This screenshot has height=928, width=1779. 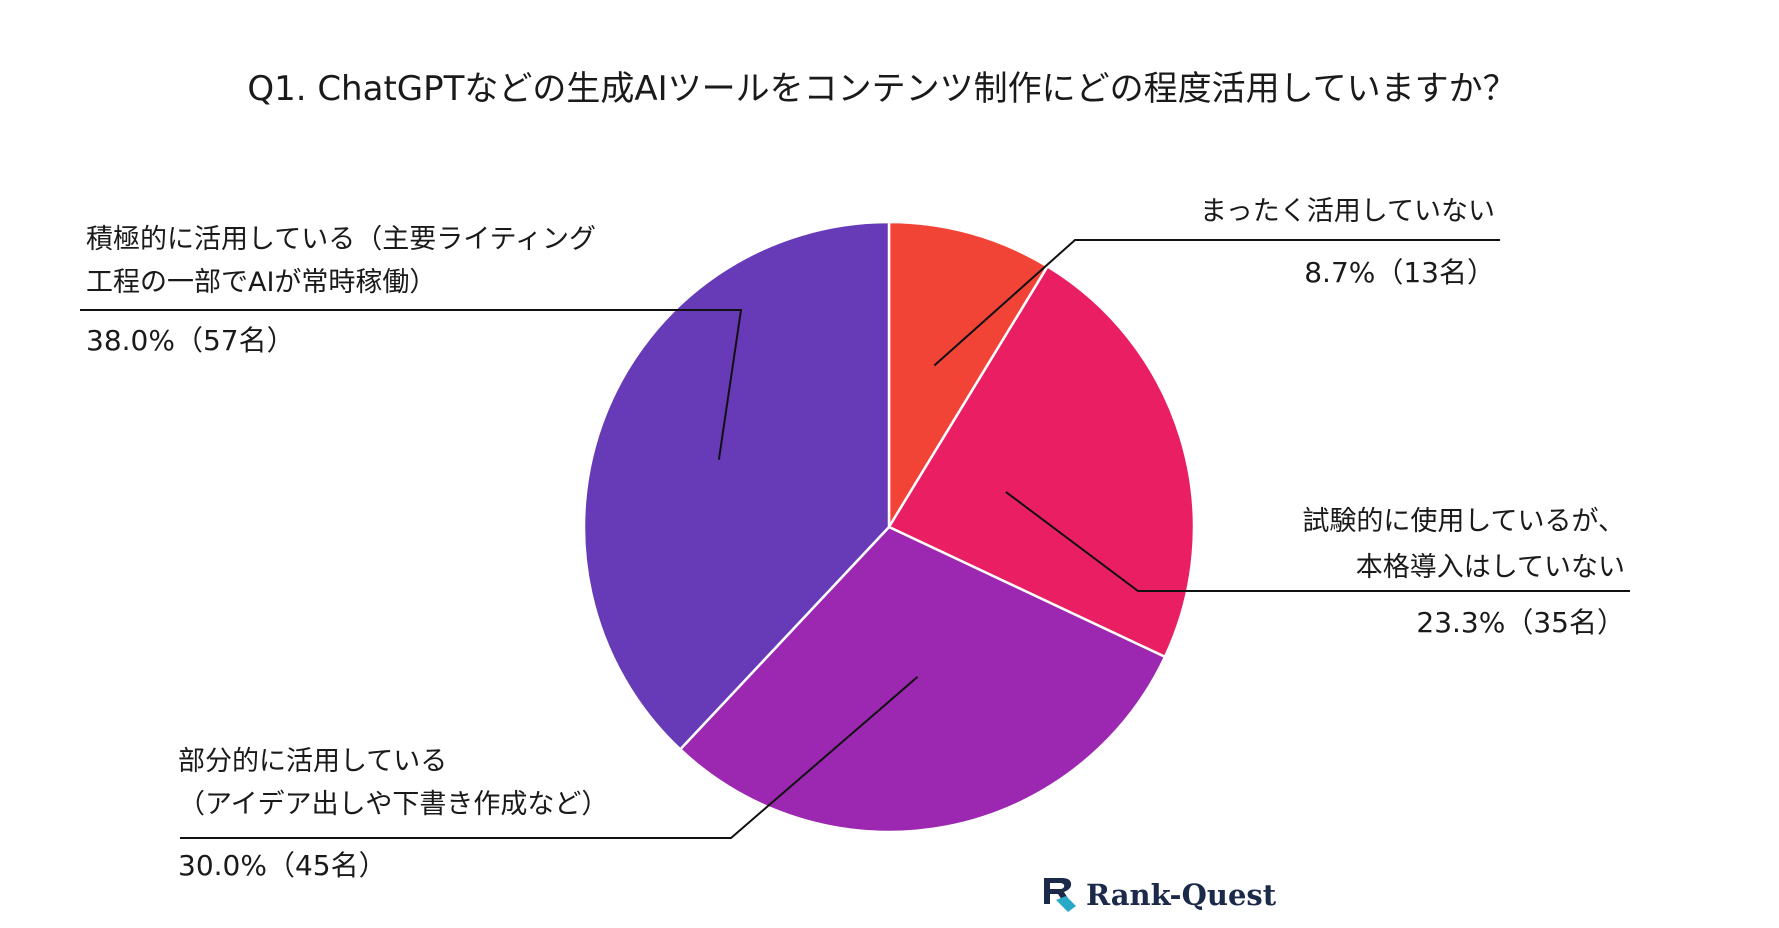 What do you see at coordinates (190, 340) in the screenshot?
I see `slice-value-active: 38.0%（57名）` at bounding box center [190, 340].